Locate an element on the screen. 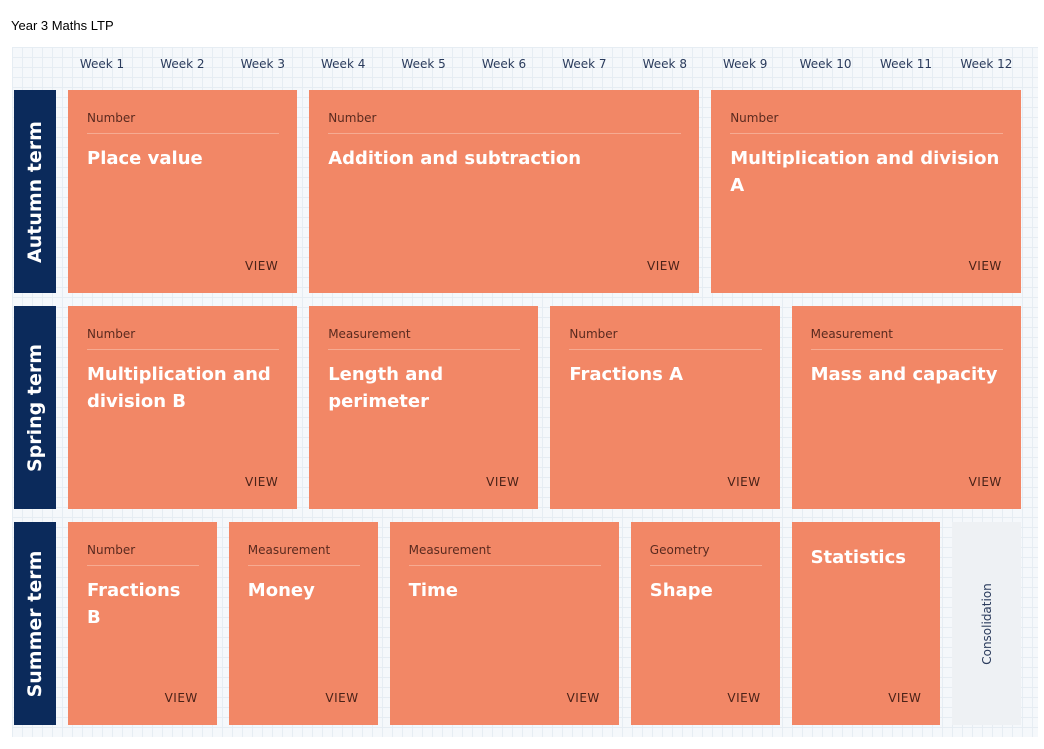 Image resolution: width=1044 pixels, height=749 pixels. topic-title: Place value is located at coordinates (145, 158).